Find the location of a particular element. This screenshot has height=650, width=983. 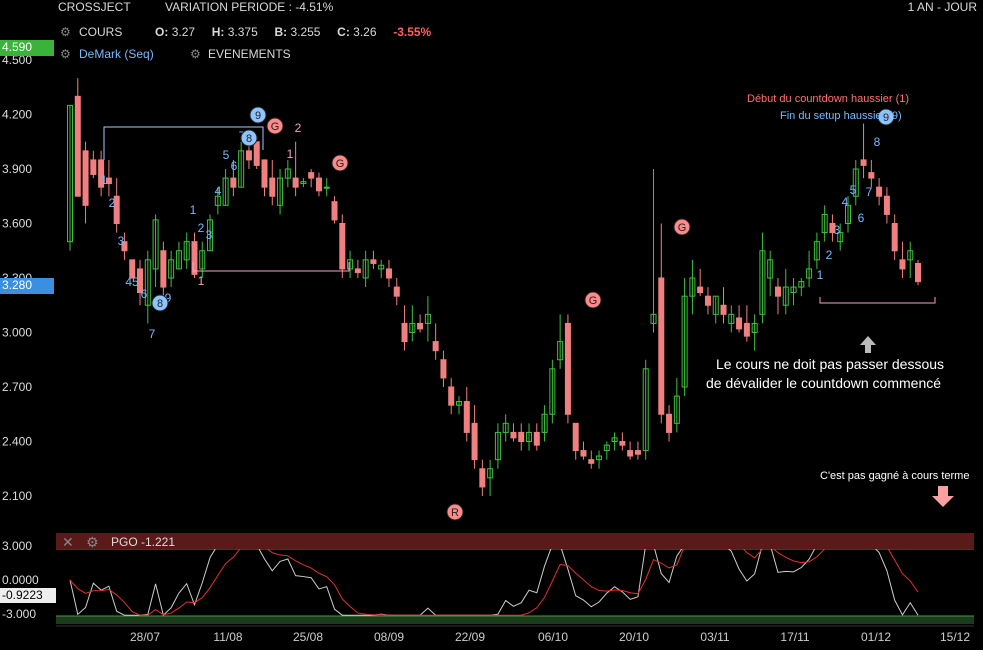

pgo-label: PGO -1.221 is located at coordinates (143, 542).